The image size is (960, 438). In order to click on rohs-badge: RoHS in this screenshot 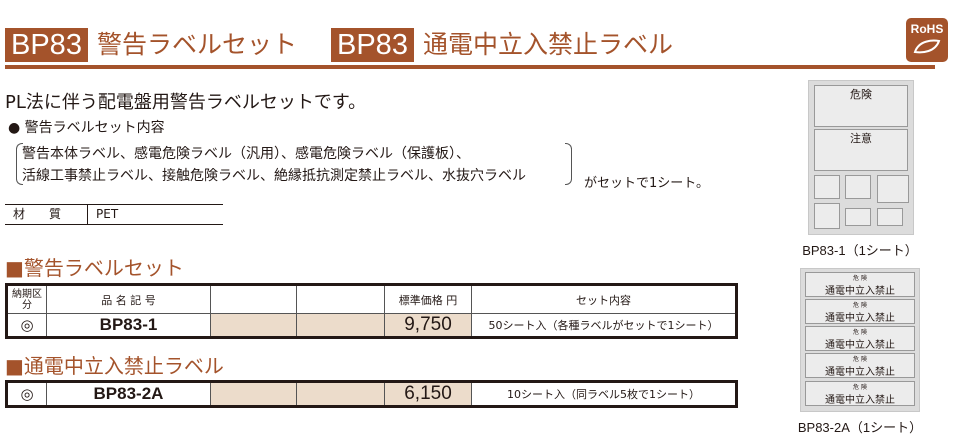, I will do `click(927, 40)`.